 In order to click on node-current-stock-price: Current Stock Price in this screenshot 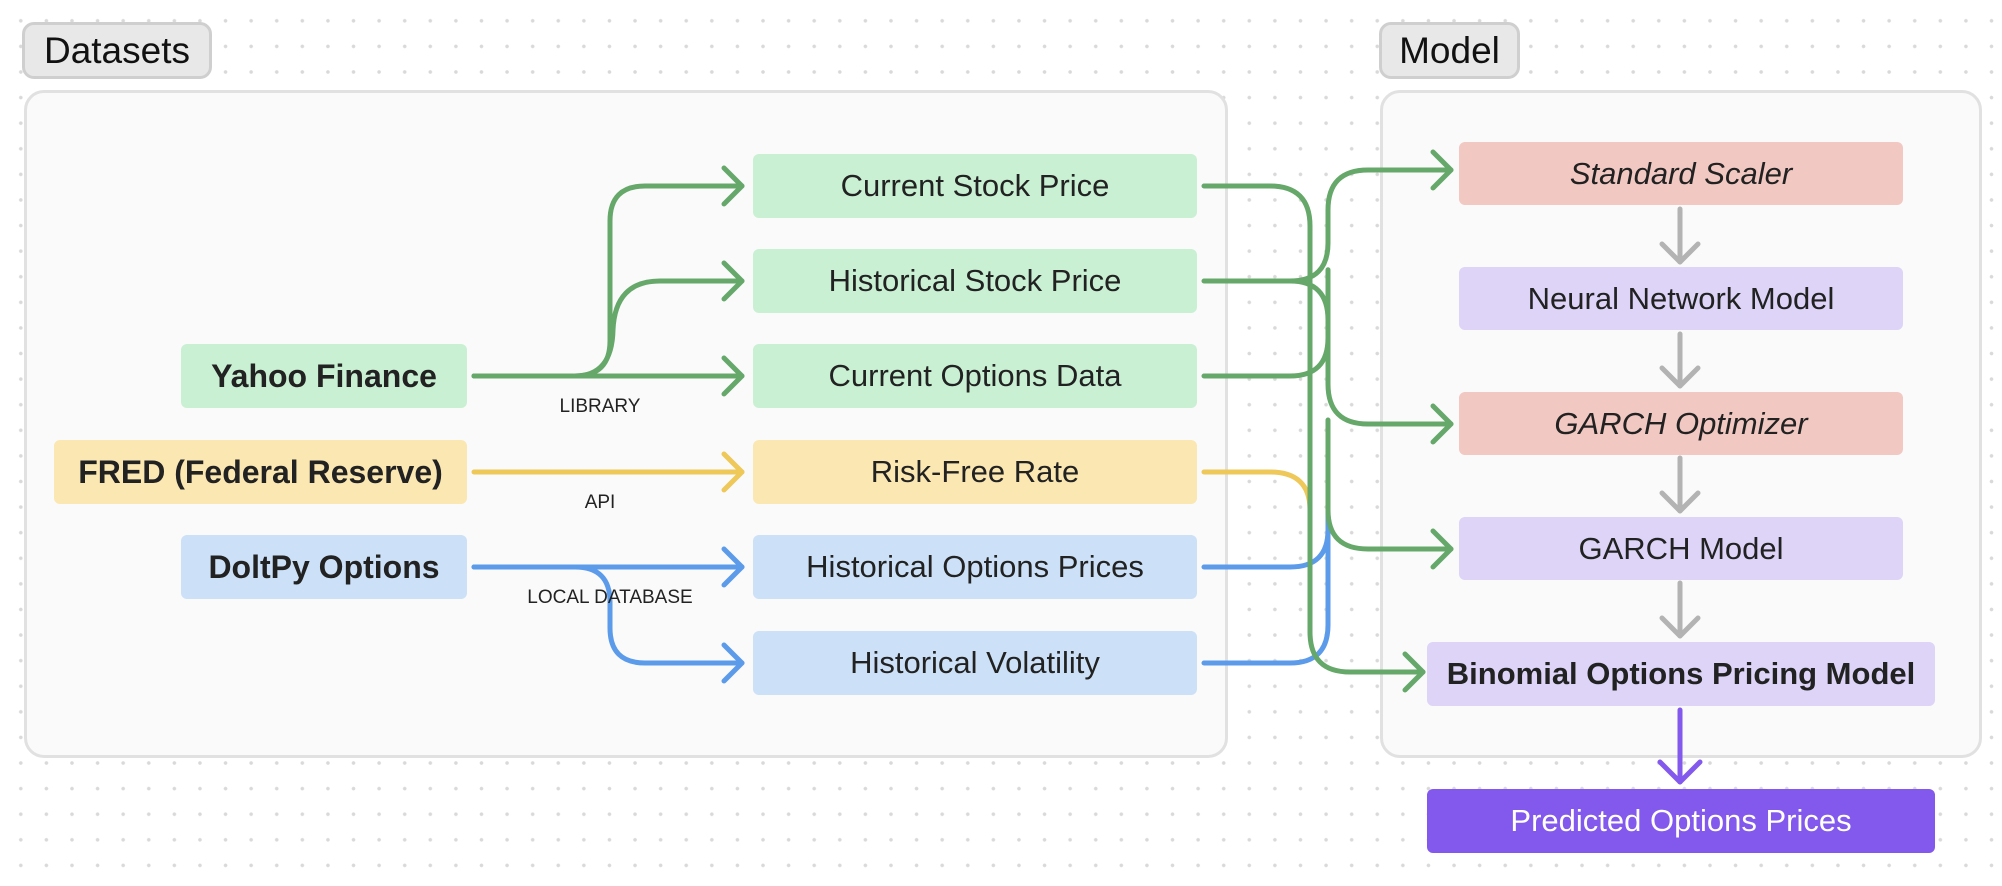, I will do `click(975, 186)`.